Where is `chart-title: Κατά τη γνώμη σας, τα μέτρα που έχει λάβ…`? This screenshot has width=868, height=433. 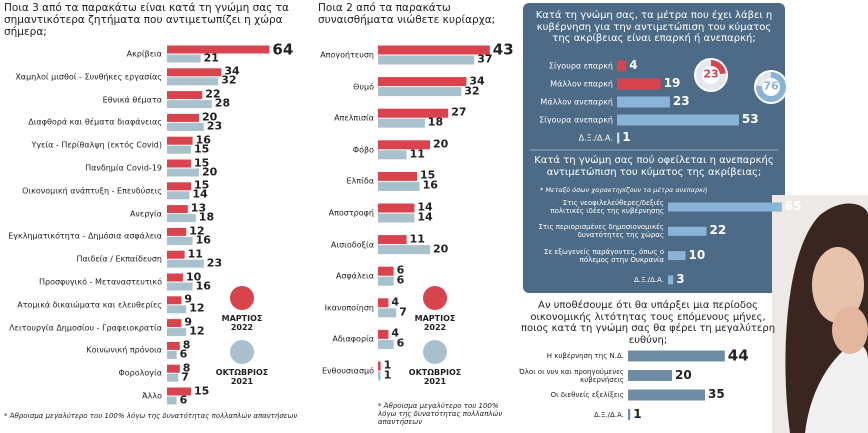 chart-title: Κατά τη γνώμη σας, τα μέτρα που έχει λάβ… is located at coordinates (654, 27).